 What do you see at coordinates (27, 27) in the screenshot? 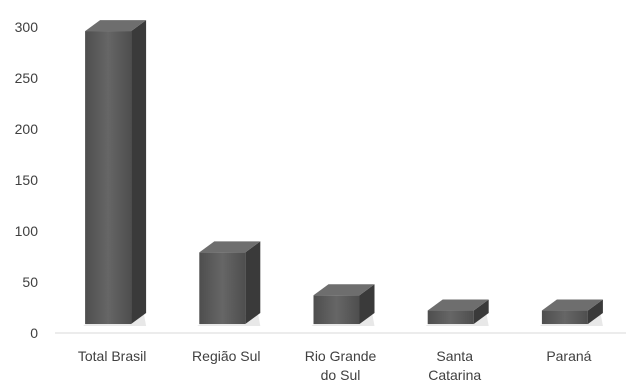
I see `y-tick-label: 300` at bounding box center [27, 27].